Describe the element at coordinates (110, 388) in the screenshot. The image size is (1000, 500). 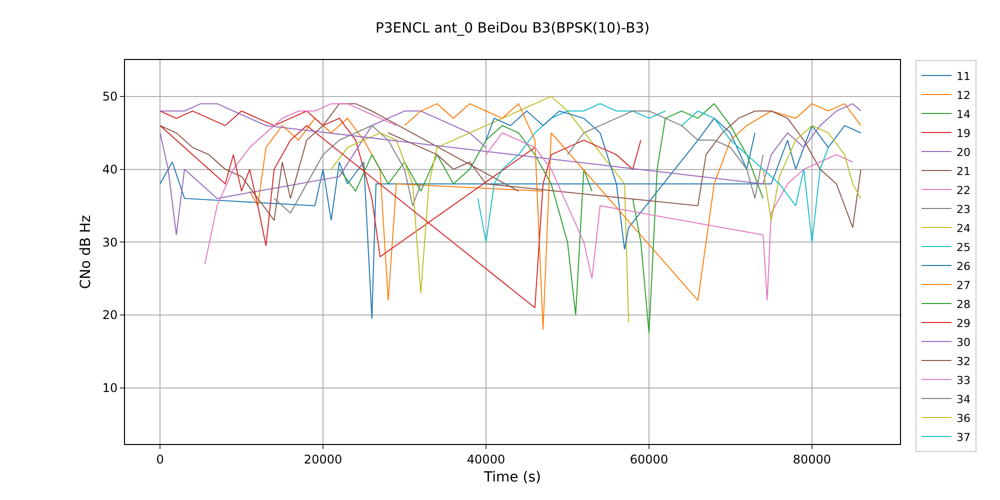
I see `y-tick-label: 10` at that location.